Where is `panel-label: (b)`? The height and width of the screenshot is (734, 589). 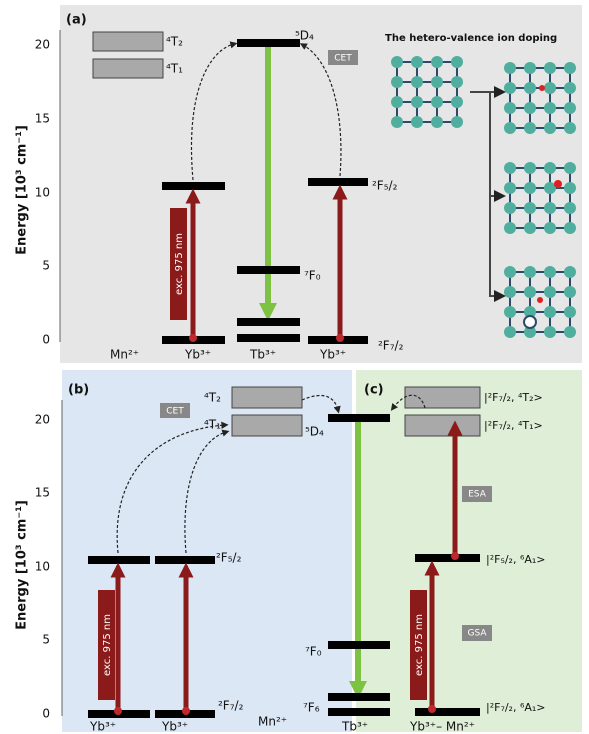
panel-label: (b) is located at coordinates (78, 390).